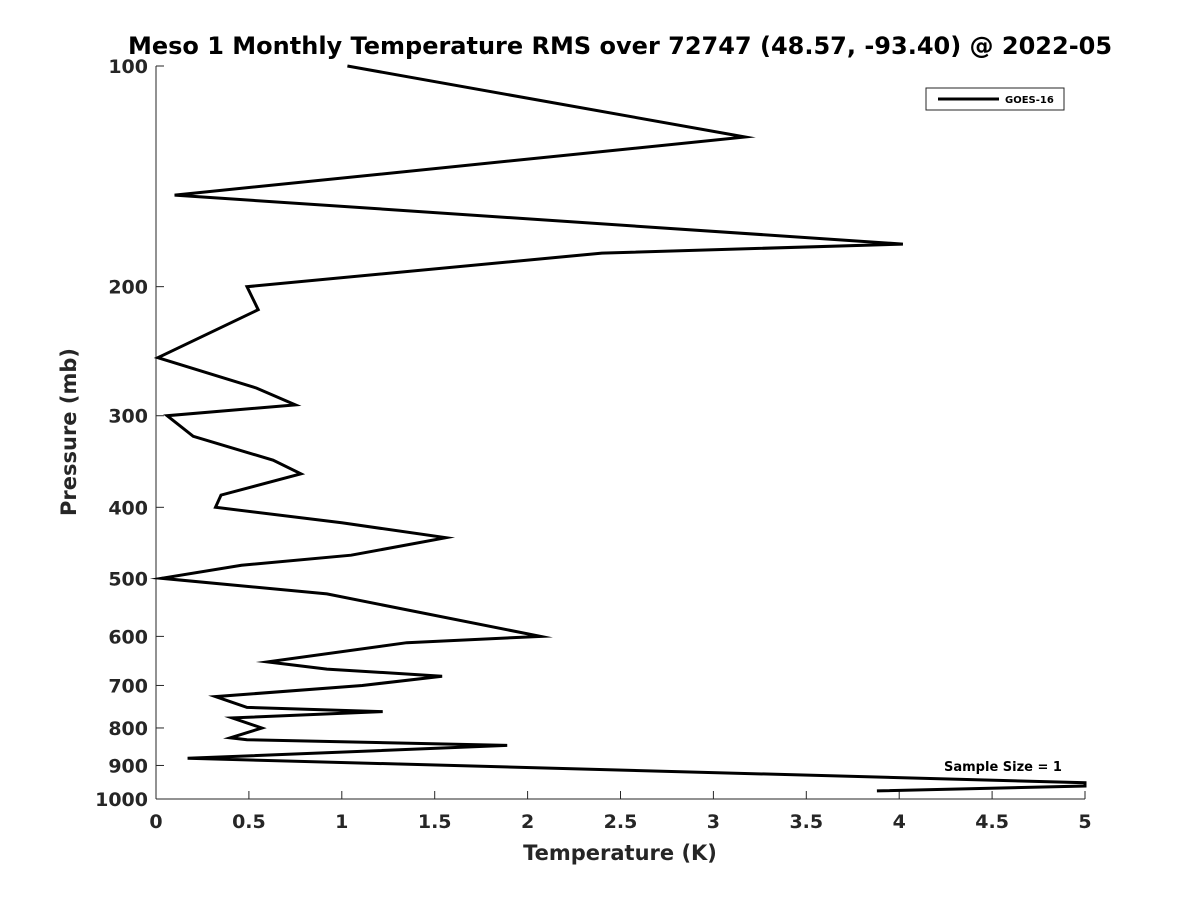  What do you see at coordinates (995, 99) in the screenshot?
I see `legend: GOES-16` at bounding box center [995, 99].